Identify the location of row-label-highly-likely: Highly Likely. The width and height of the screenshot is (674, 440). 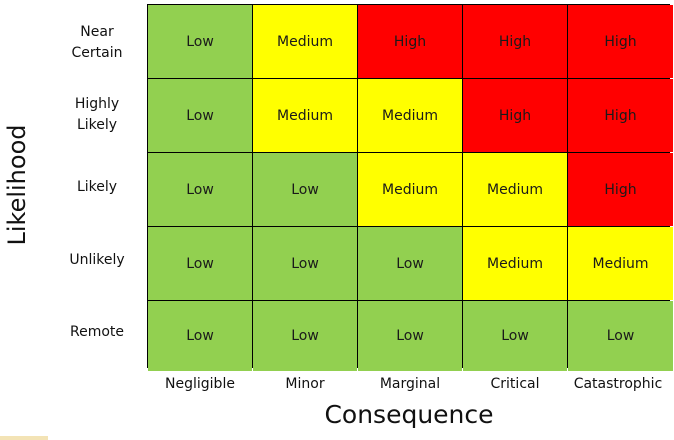
(97, 114).